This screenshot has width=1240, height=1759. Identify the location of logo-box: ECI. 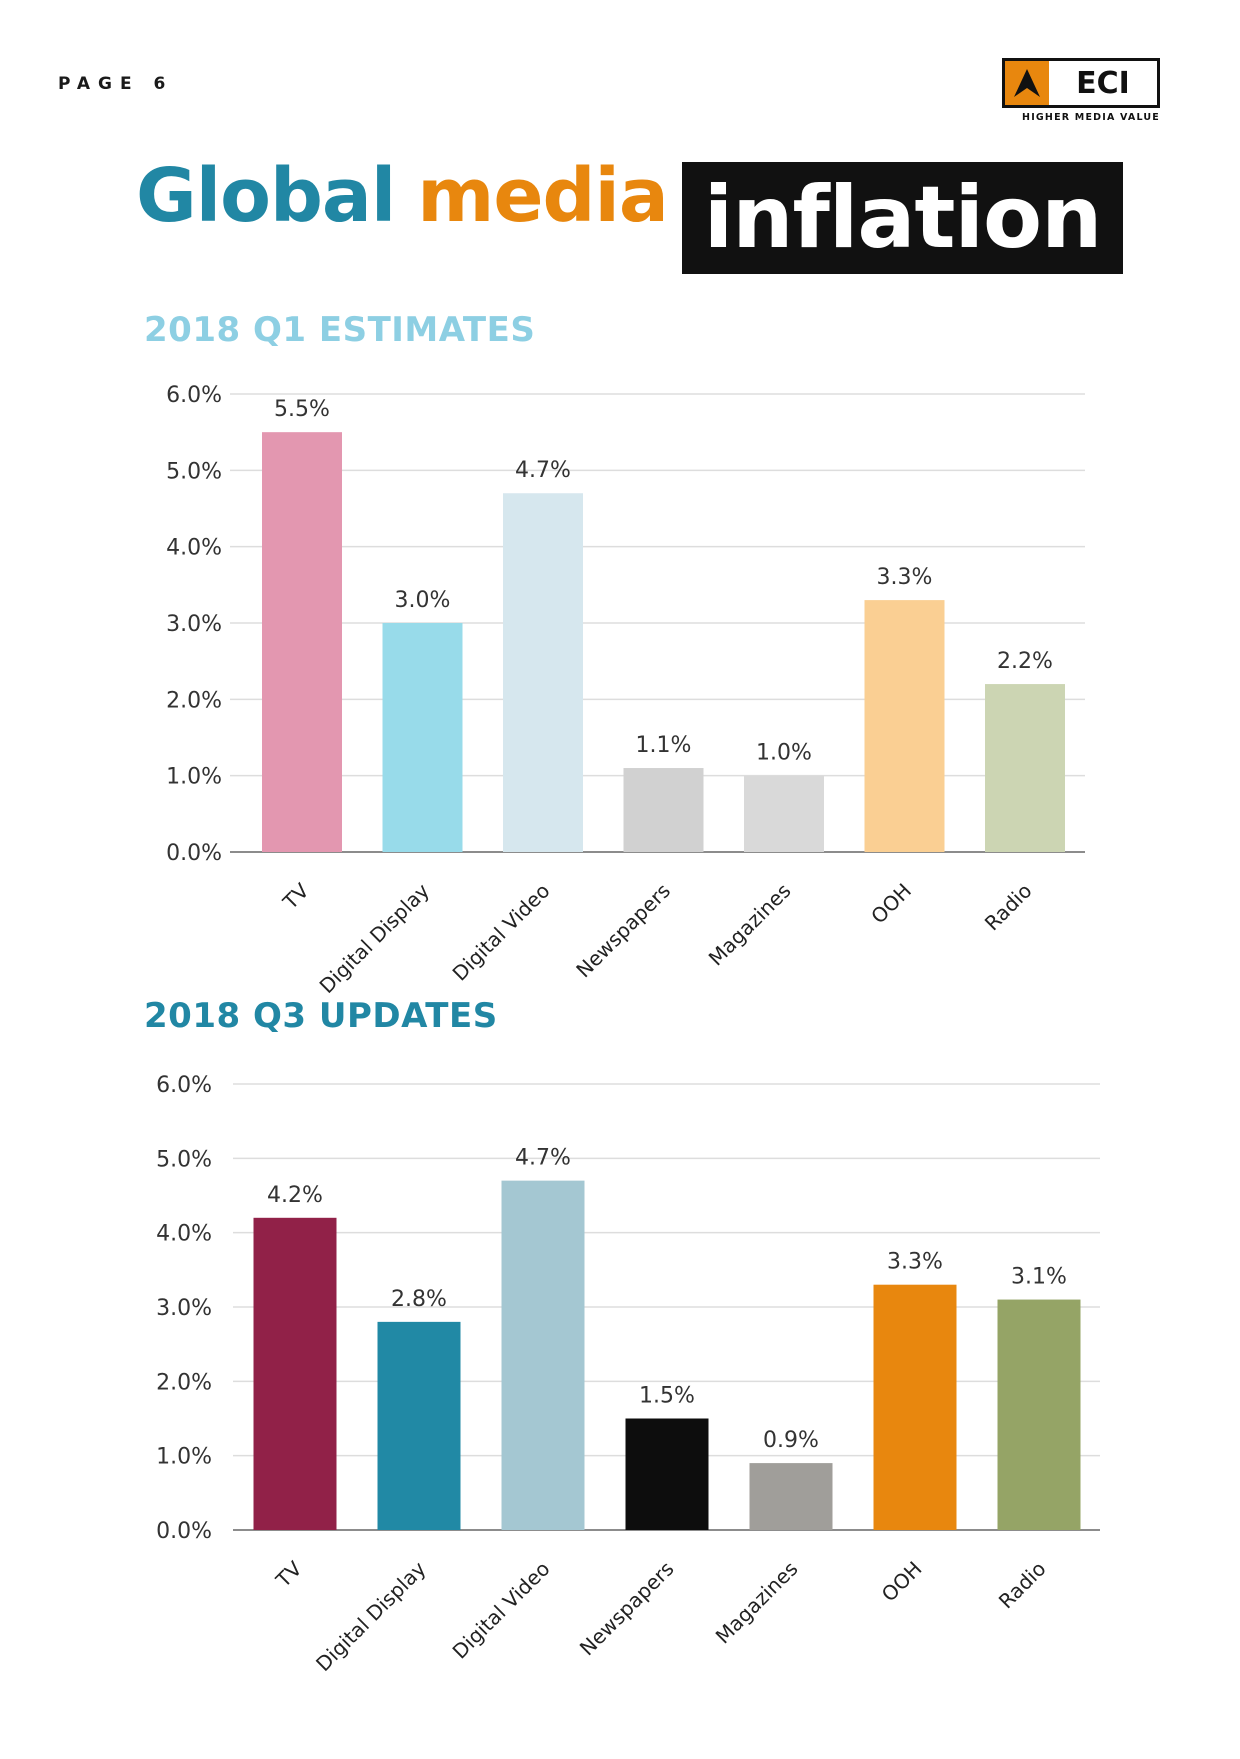
(1081, 83).